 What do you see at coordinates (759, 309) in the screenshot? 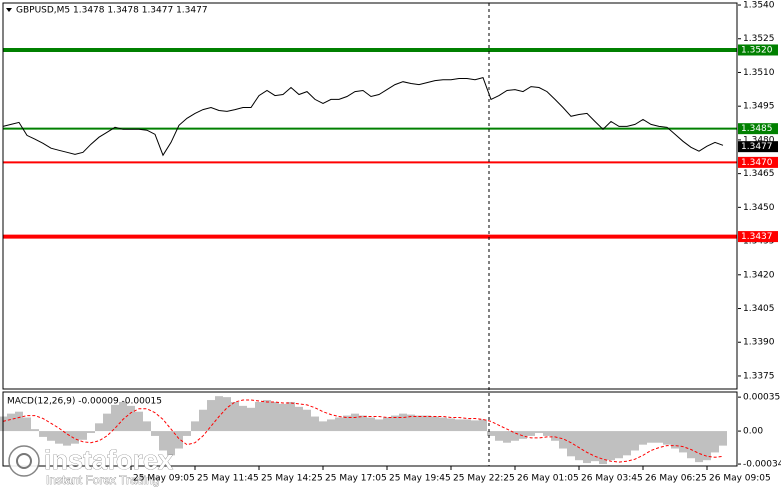
I see `y-tick-label: 1.3405` at bounding box center [759, 309].